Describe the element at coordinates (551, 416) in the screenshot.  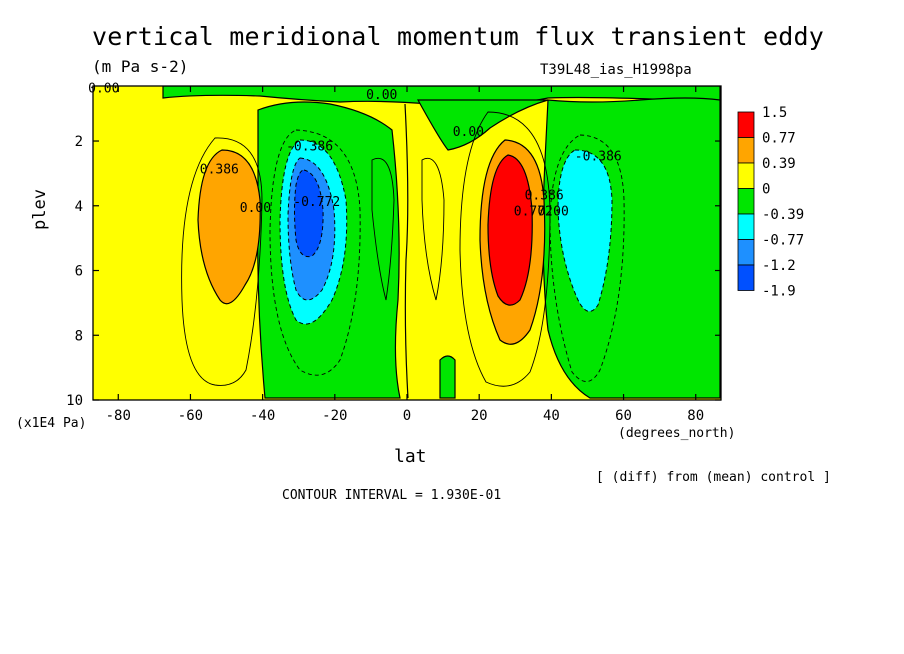
I see `x-tick-label: 40` at that location.